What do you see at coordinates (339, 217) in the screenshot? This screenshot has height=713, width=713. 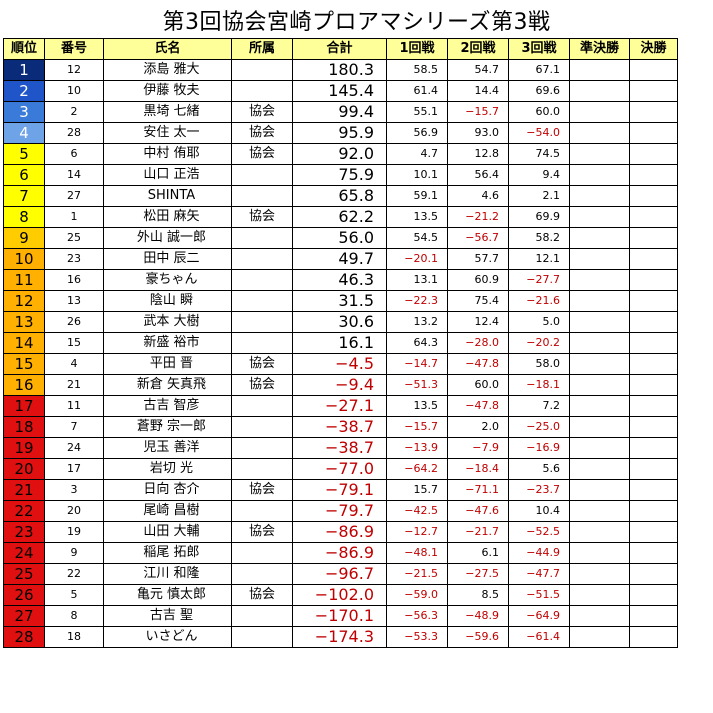 I see `total-score: 62.2` at bounding box center [339, 217].